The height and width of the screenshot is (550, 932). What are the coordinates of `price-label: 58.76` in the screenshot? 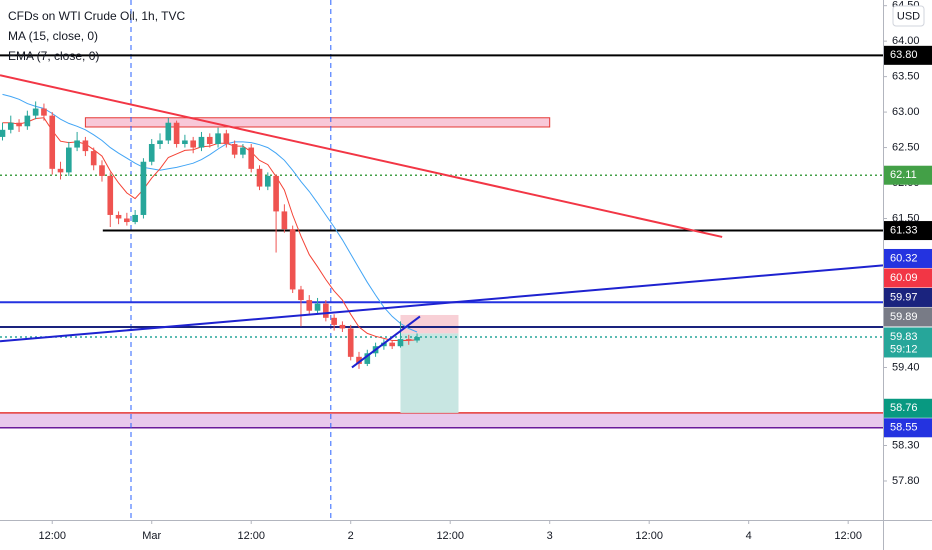 It's located at (904, 408).